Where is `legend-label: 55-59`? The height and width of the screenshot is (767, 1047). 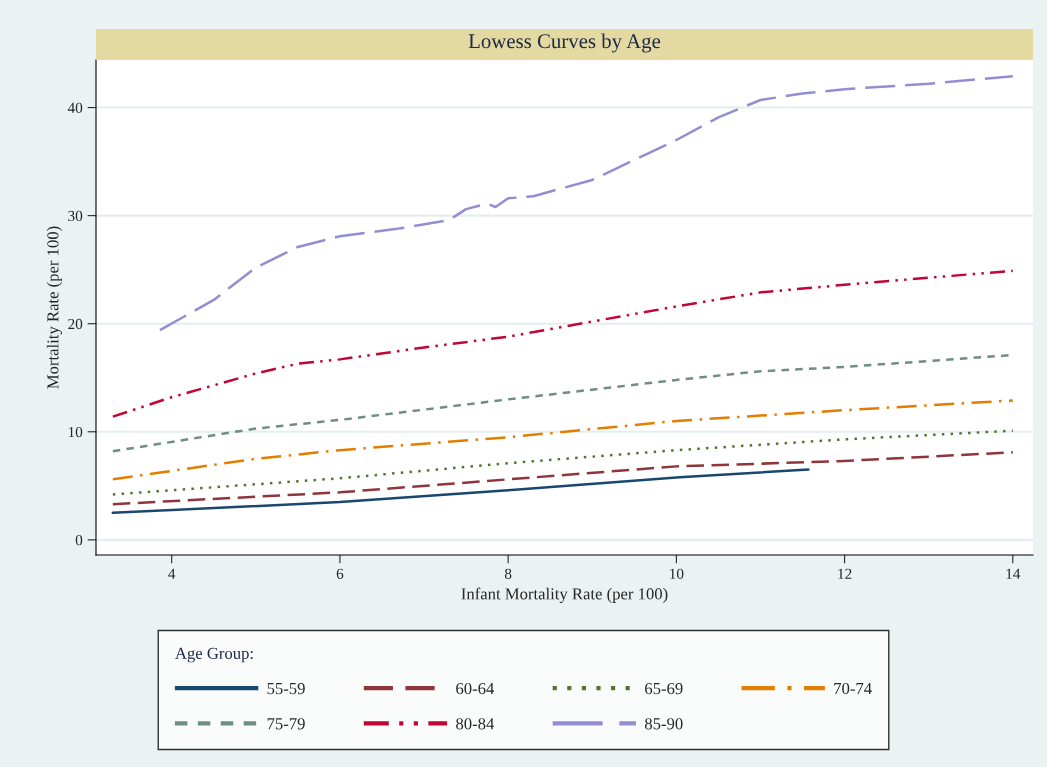 legend-label: 55-59 is located at coordinates (286, 688).